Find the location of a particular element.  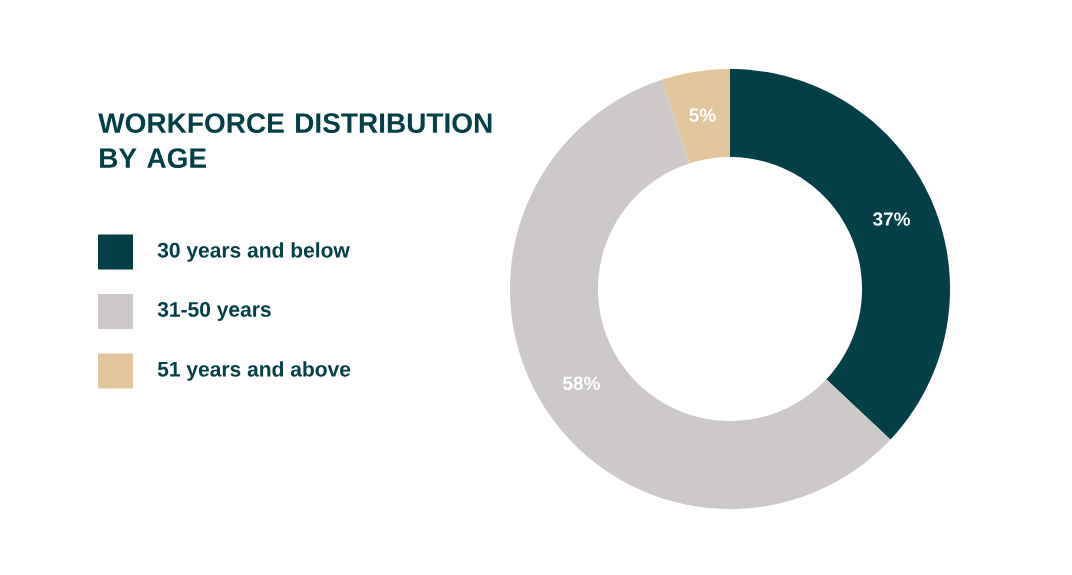

legend-label: 31-50 years is located at coordinates (214, 311).